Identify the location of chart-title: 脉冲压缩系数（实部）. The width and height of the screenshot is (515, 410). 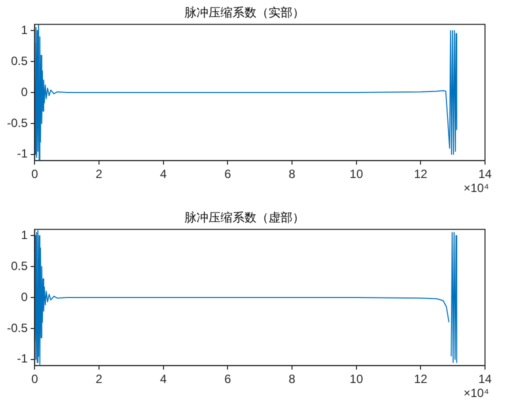
(244, 13).